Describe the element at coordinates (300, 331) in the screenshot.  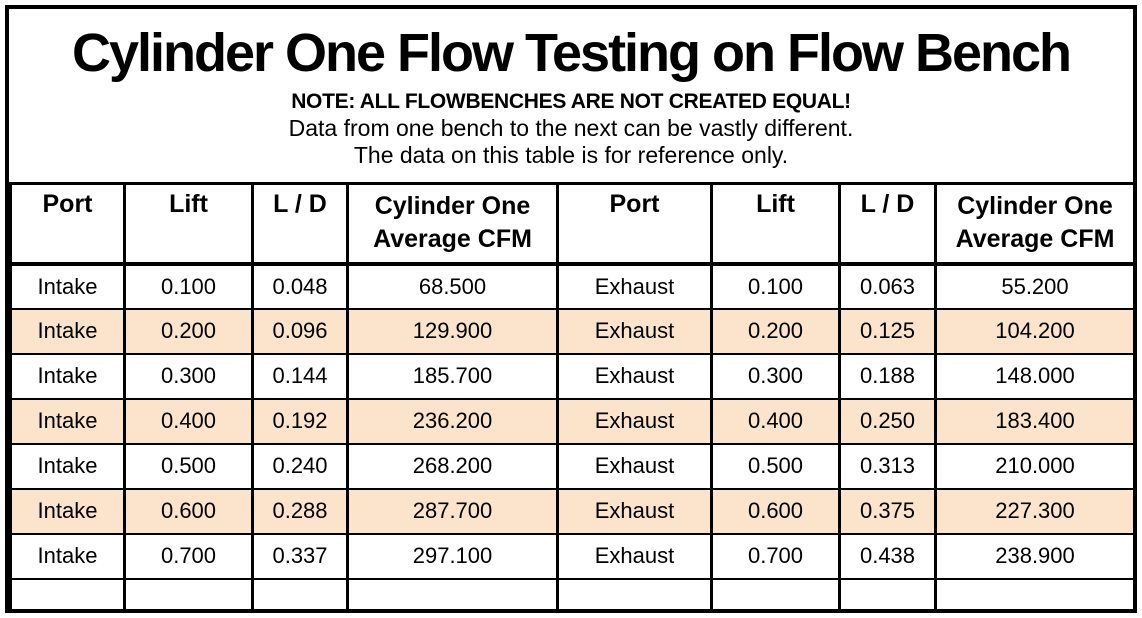
I see `cell-intake-ld: 0.096` at that location.